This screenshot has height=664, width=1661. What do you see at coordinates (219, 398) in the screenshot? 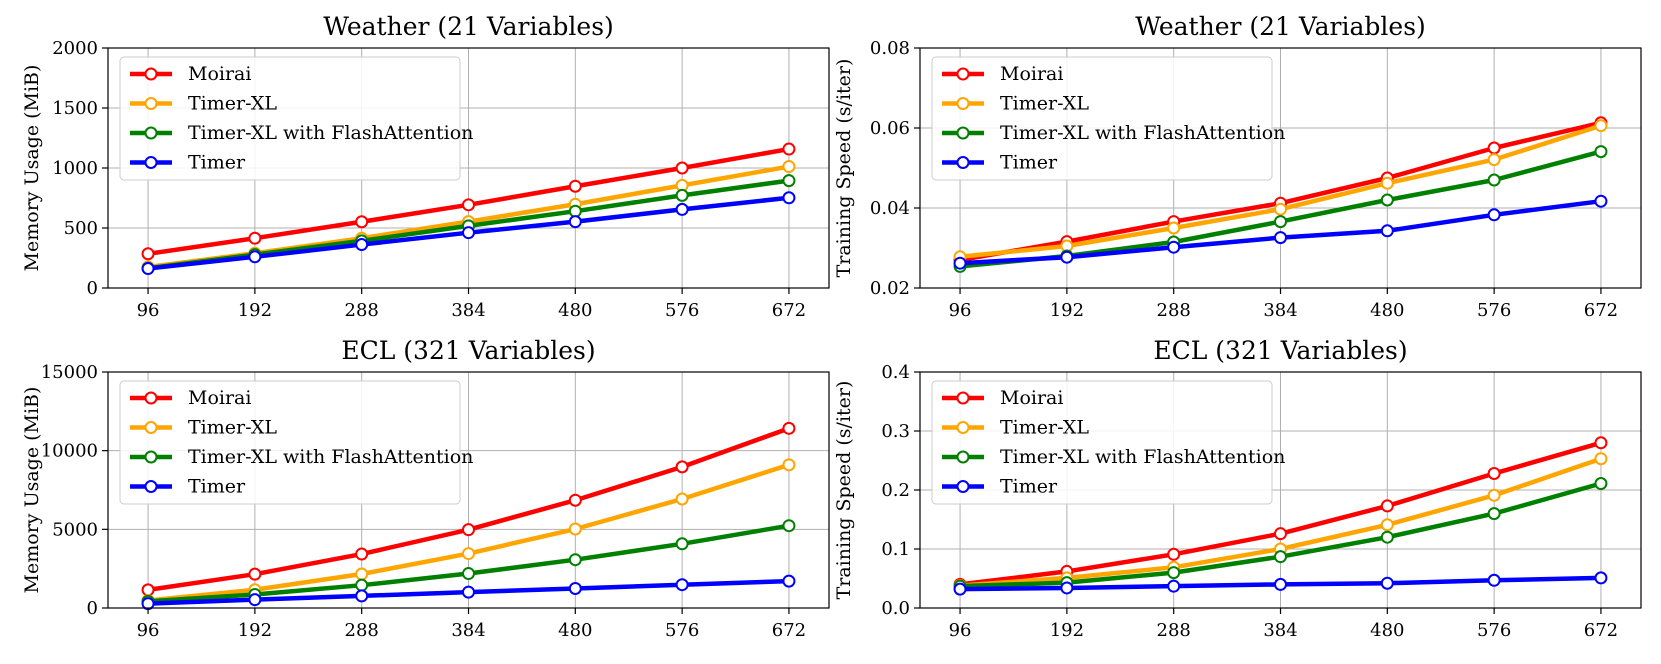
I see `legend-label: Moirai` at bounding box center [219, 398].